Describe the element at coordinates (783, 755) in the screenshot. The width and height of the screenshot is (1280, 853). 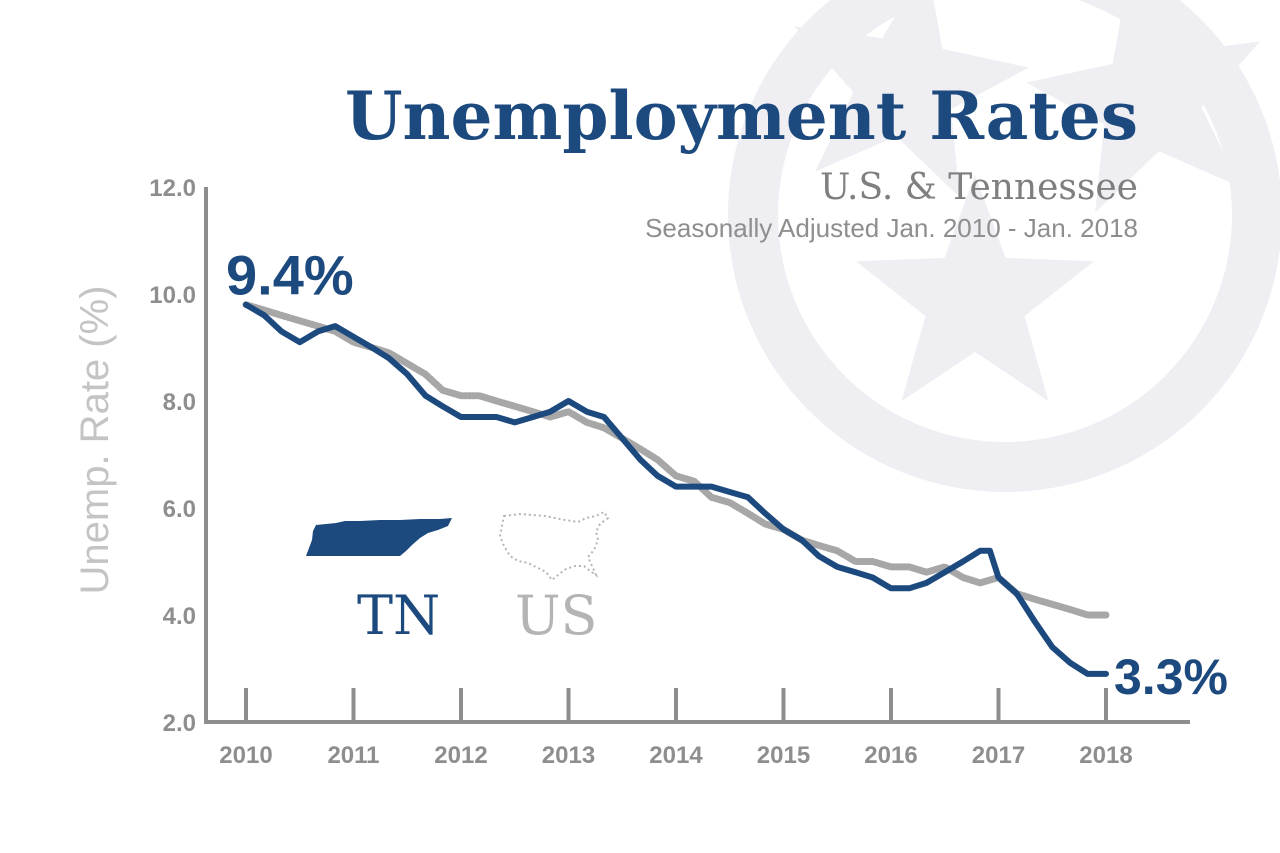
I see `x-tick-label: 2015` at that location.